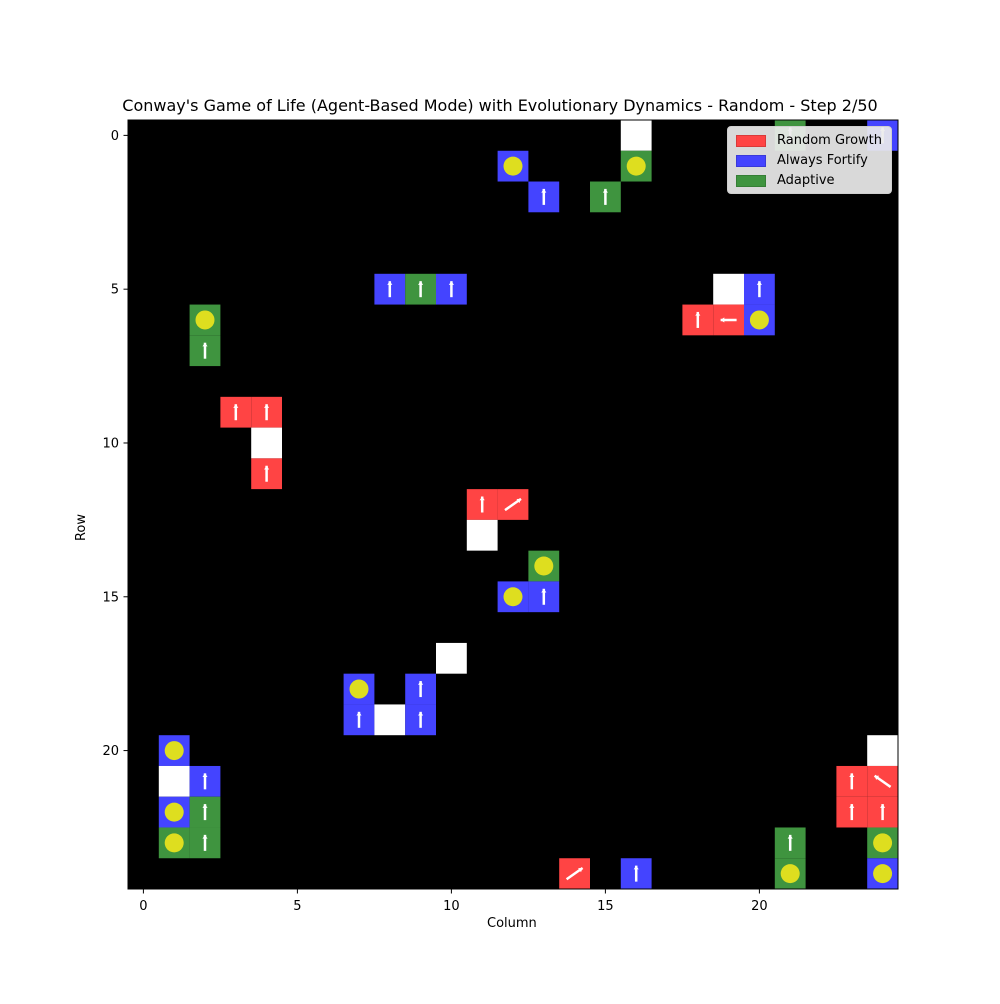 Image resolution: width=1000 pixels, height=1004 pixels. What do you see at coordinates (759, 906) in the screenshot?
I see `x-tick-label: 20` at bounding box center [759, 906].